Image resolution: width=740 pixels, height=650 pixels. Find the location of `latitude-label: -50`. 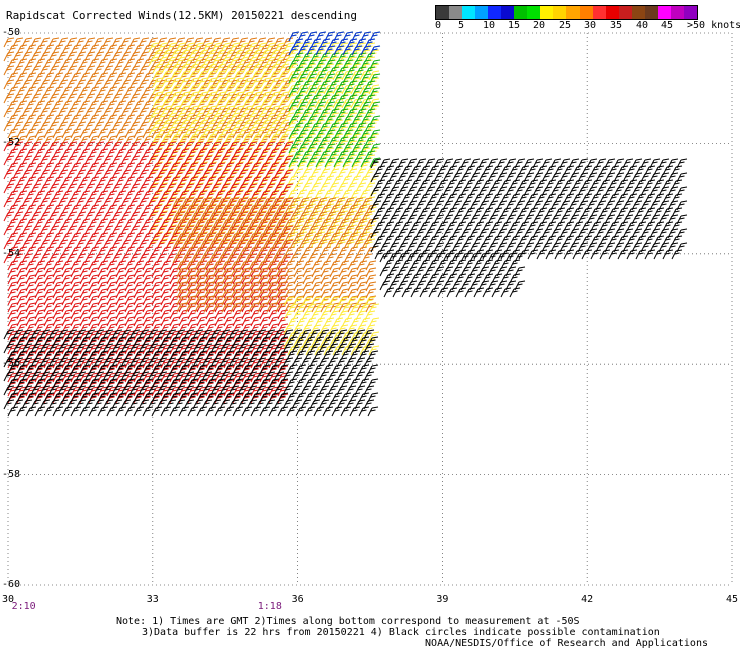

latitude-label: -50 is located at coordinates (11, 32).